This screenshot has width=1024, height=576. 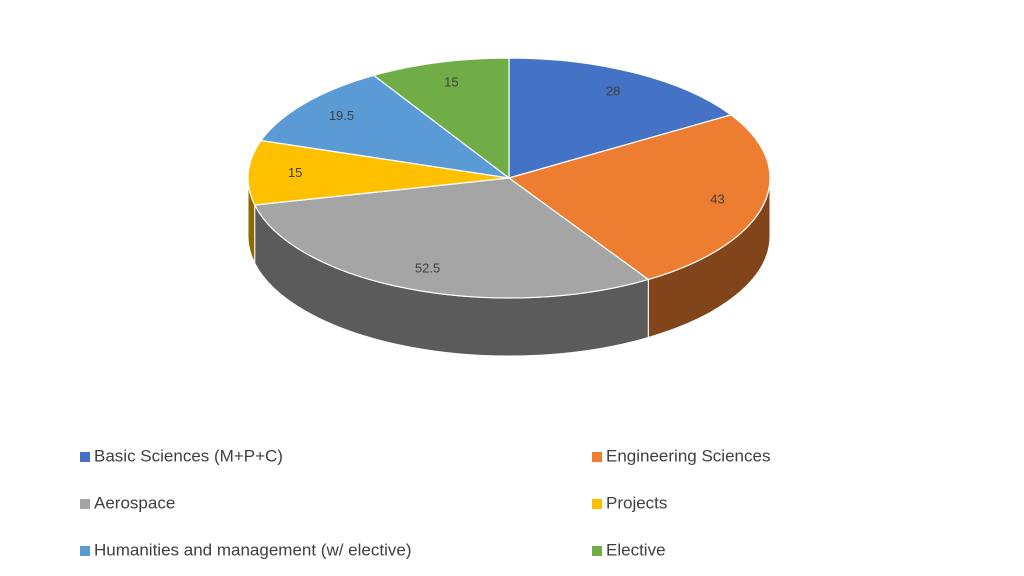 What do you see at coordinates (636, 502) in the screenshot?
I see `legend-label: Projects` at bounding box center [636, 502].